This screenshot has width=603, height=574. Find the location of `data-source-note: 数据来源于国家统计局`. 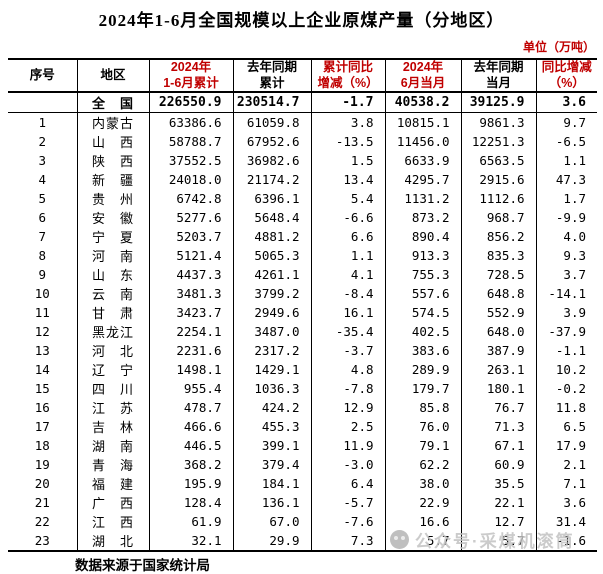

data-source-note: 数据来源于国家统计局 is located at coordinates (142, 566).